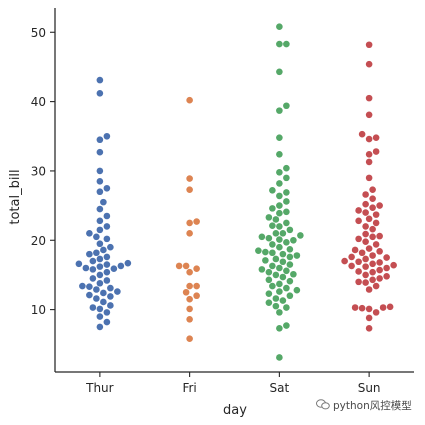  What do you see at coordinates (372, 406) in the screenshot?
I see `watermark-text: python风控模型` at bounding box center [372, 406].